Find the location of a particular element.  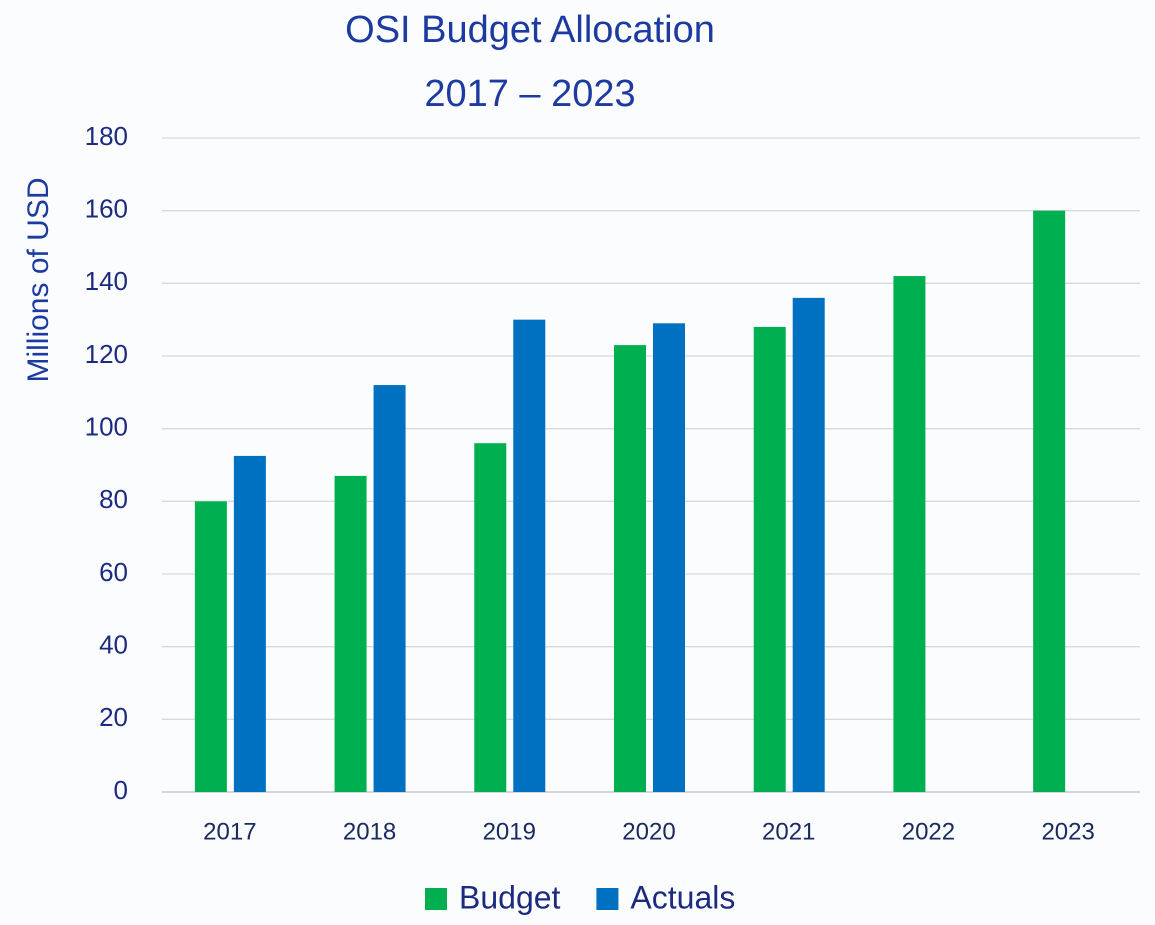

legend-label: Actuals is located at coordinates (682, 897).